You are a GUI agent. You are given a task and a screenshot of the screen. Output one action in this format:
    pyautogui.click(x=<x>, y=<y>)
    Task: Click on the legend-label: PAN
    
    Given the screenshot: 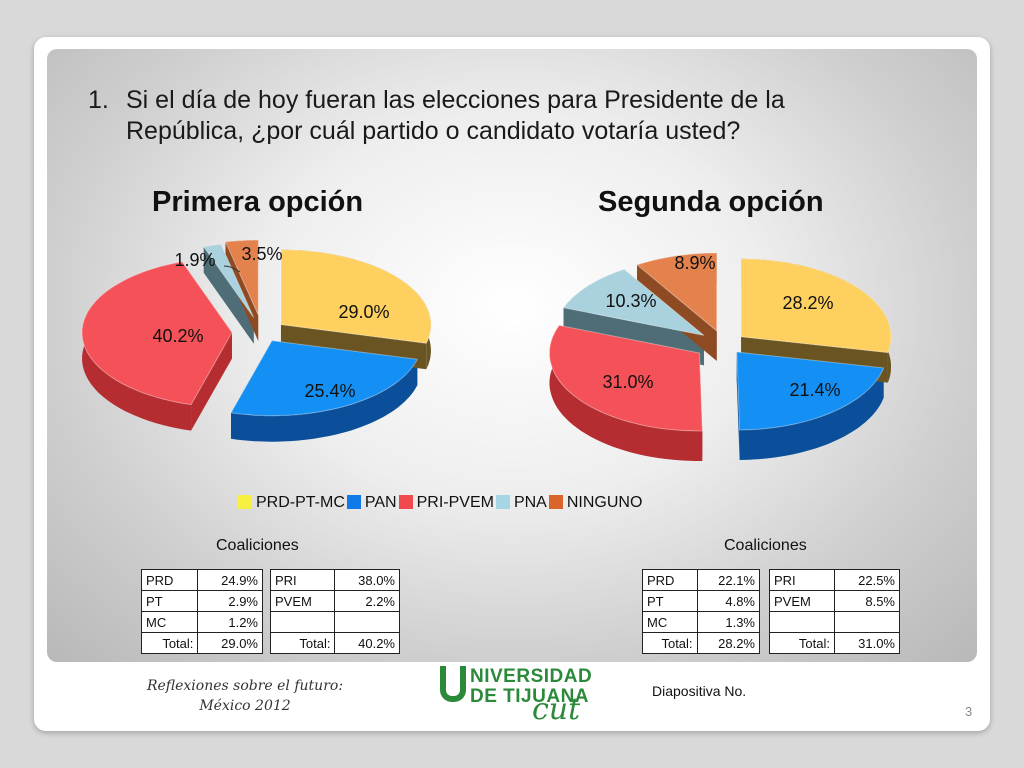 What is the action you would take?
    pyautogui.click(x=380, y=502)
    